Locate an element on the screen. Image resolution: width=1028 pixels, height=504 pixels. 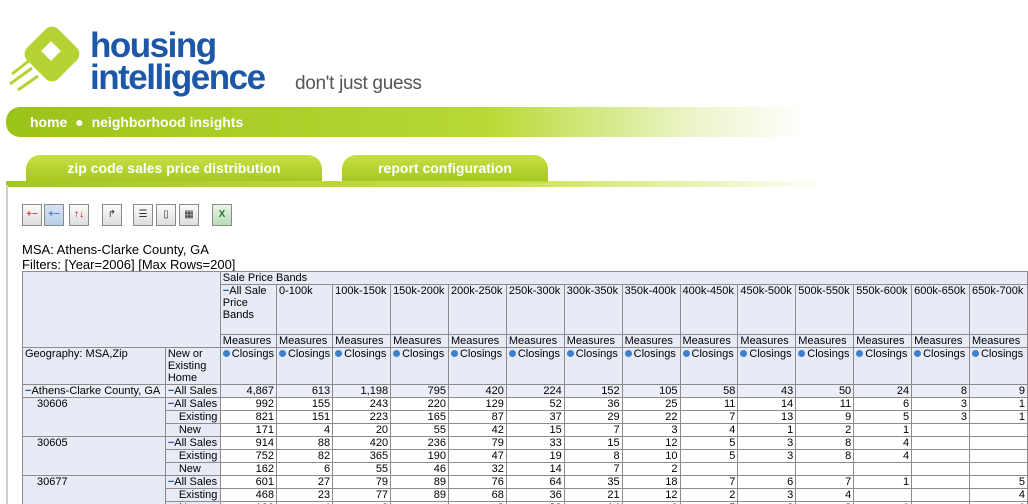
collapse-all-icon: +− is located at coordinates (32, 214).